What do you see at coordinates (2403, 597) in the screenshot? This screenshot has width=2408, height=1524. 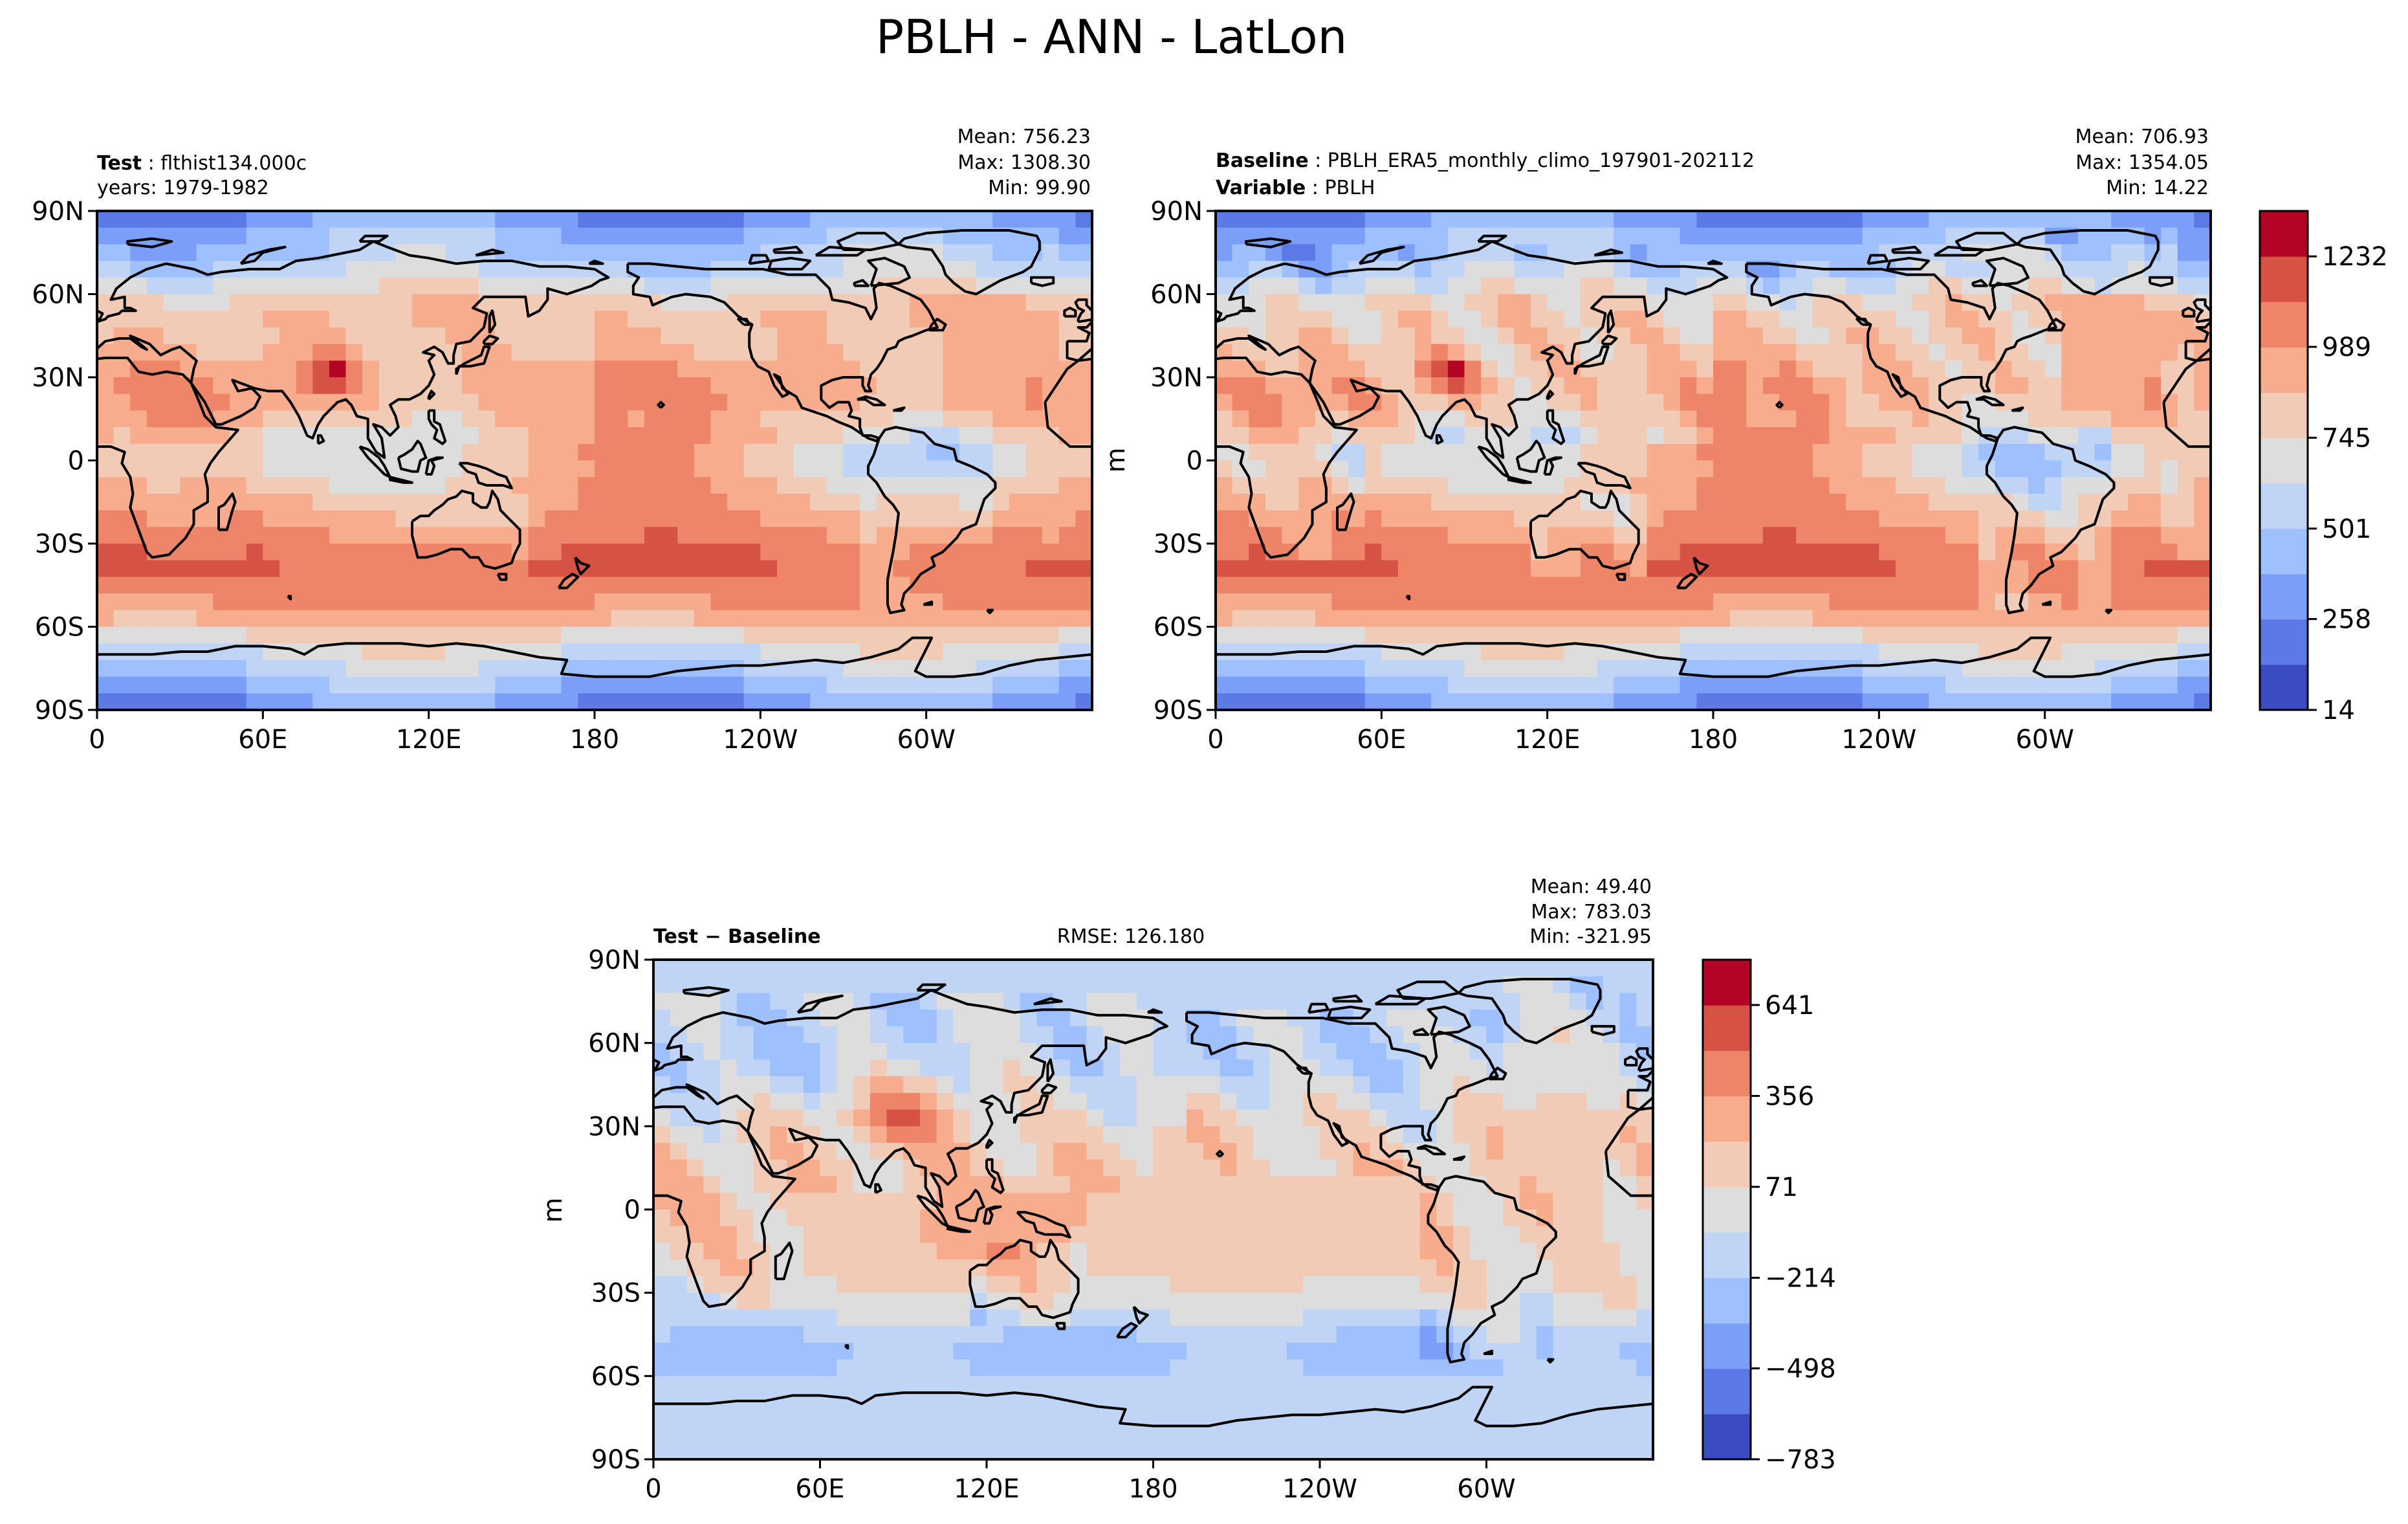 I see `coastline-kerguelen` at bounding box center [2403, 597].